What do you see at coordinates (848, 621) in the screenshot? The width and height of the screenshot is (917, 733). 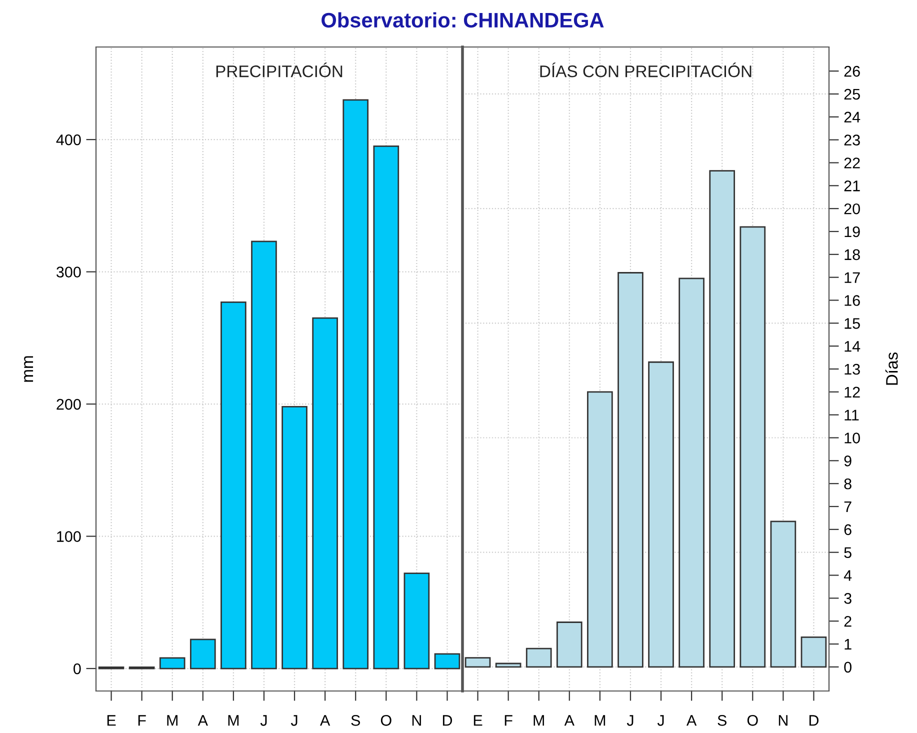 I see `y2-tick-label: 2` at bounding box center [848, 621].